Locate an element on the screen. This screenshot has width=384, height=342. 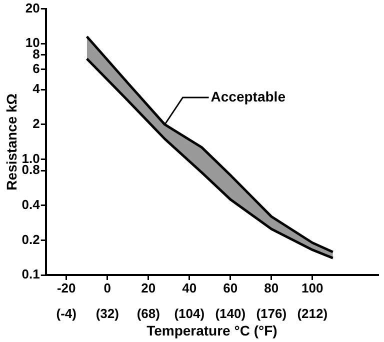
x2-tick-label: (176) is located at coordinates (271, 313).